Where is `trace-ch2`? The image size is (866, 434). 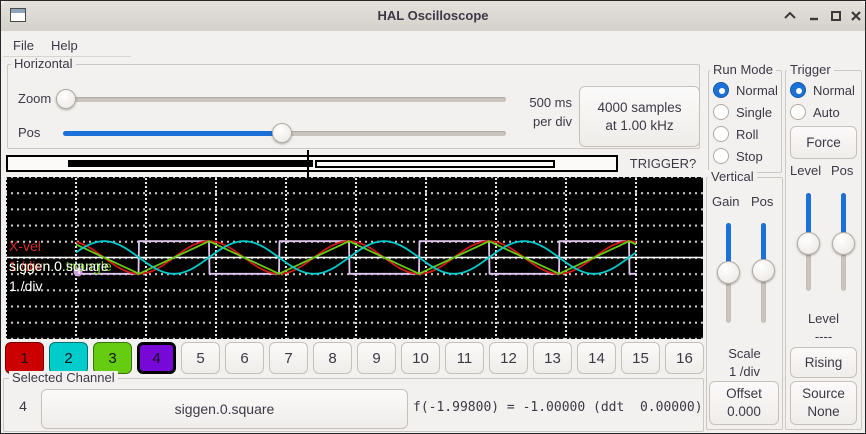 trace-ch2 is located at coordinates (356, 257).